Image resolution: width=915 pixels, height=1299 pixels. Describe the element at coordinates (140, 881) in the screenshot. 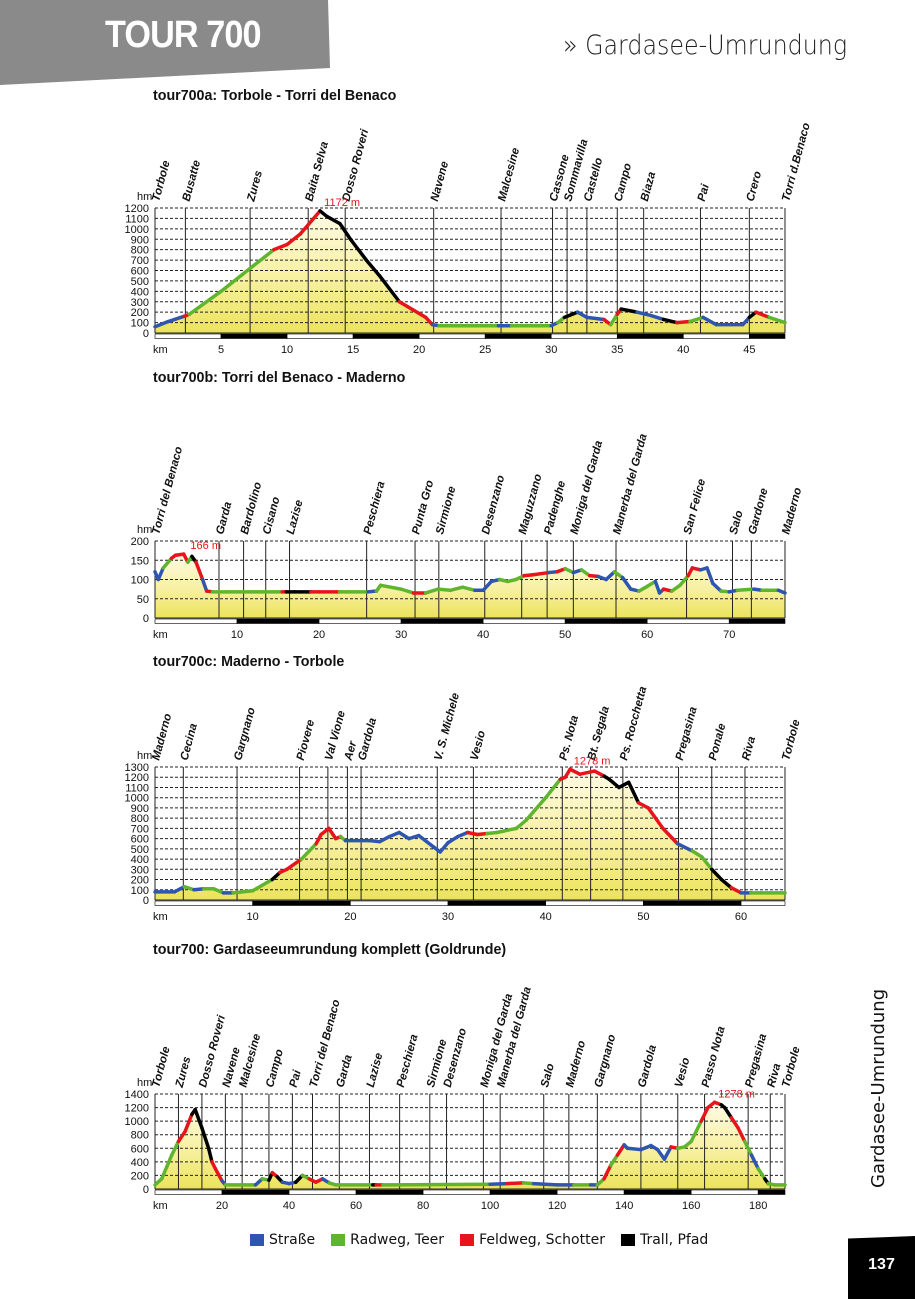

I see `y-tick-label: 200` at that location.